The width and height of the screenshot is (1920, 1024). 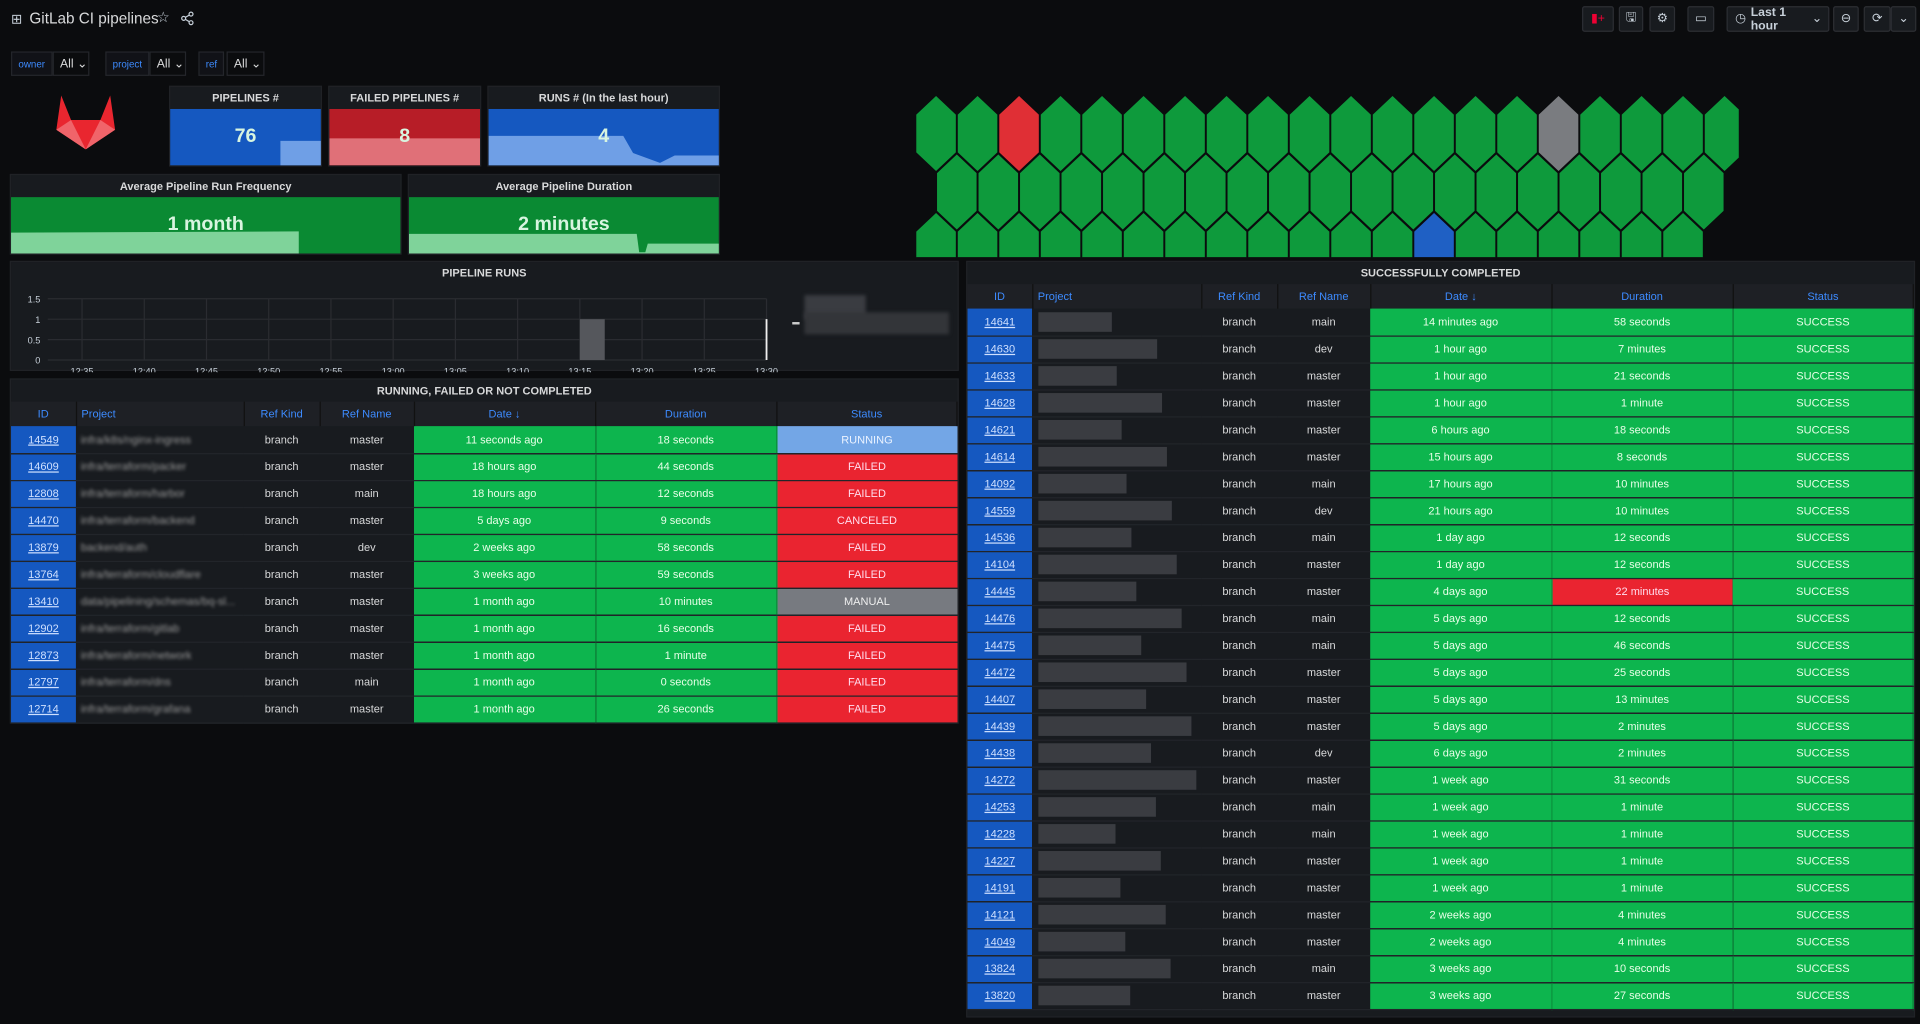 I want to click on pipeline-id-cell: 14253, so click(x=1000, y=807).